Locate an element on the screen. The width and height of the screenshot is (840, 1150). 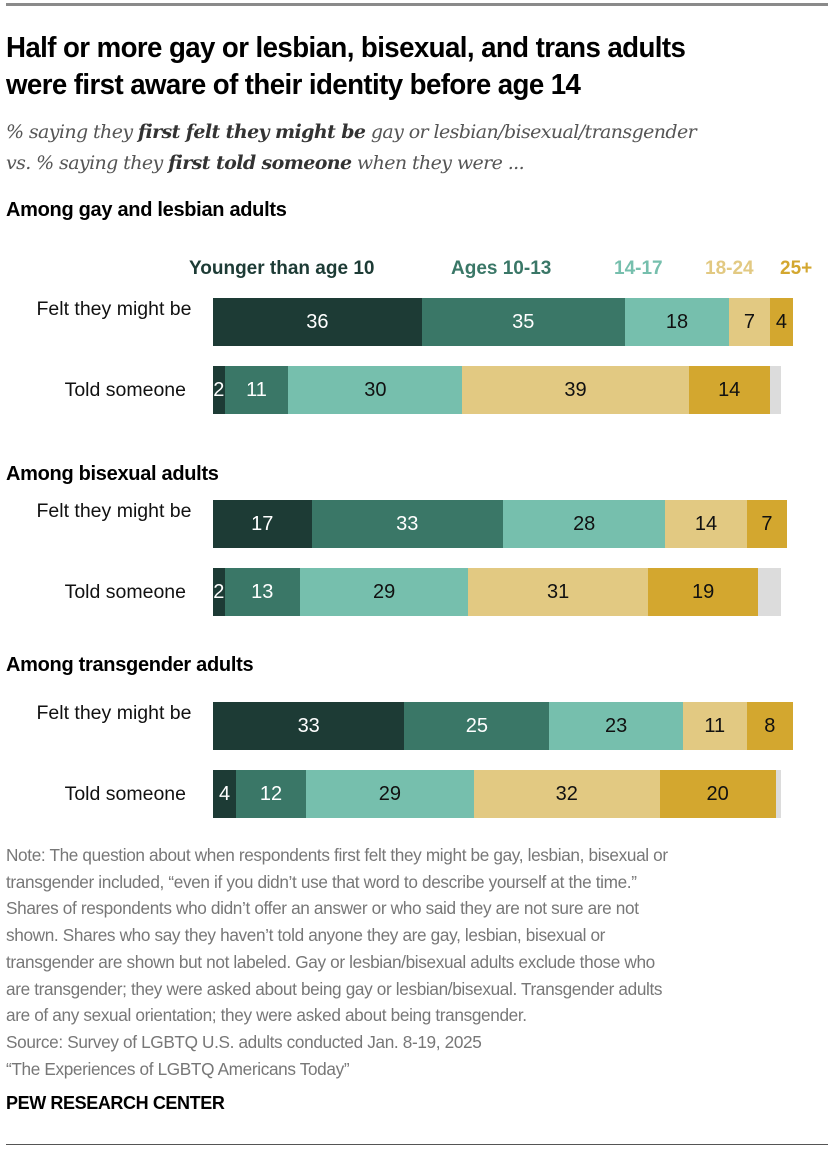
legend-item: 14-17 is located at coordinates (638, 268).